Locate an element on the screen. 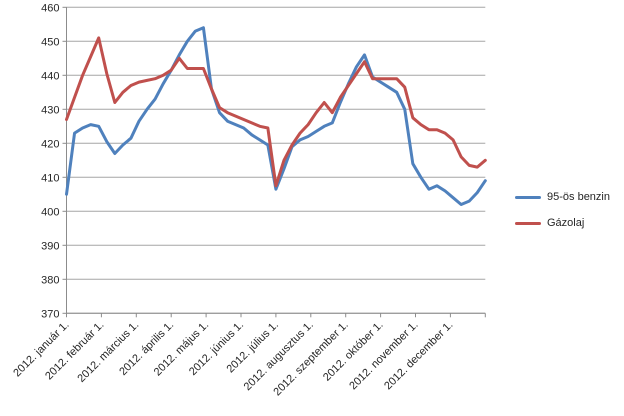  y-axis-label: 400 is located at coordinates (50, 212).